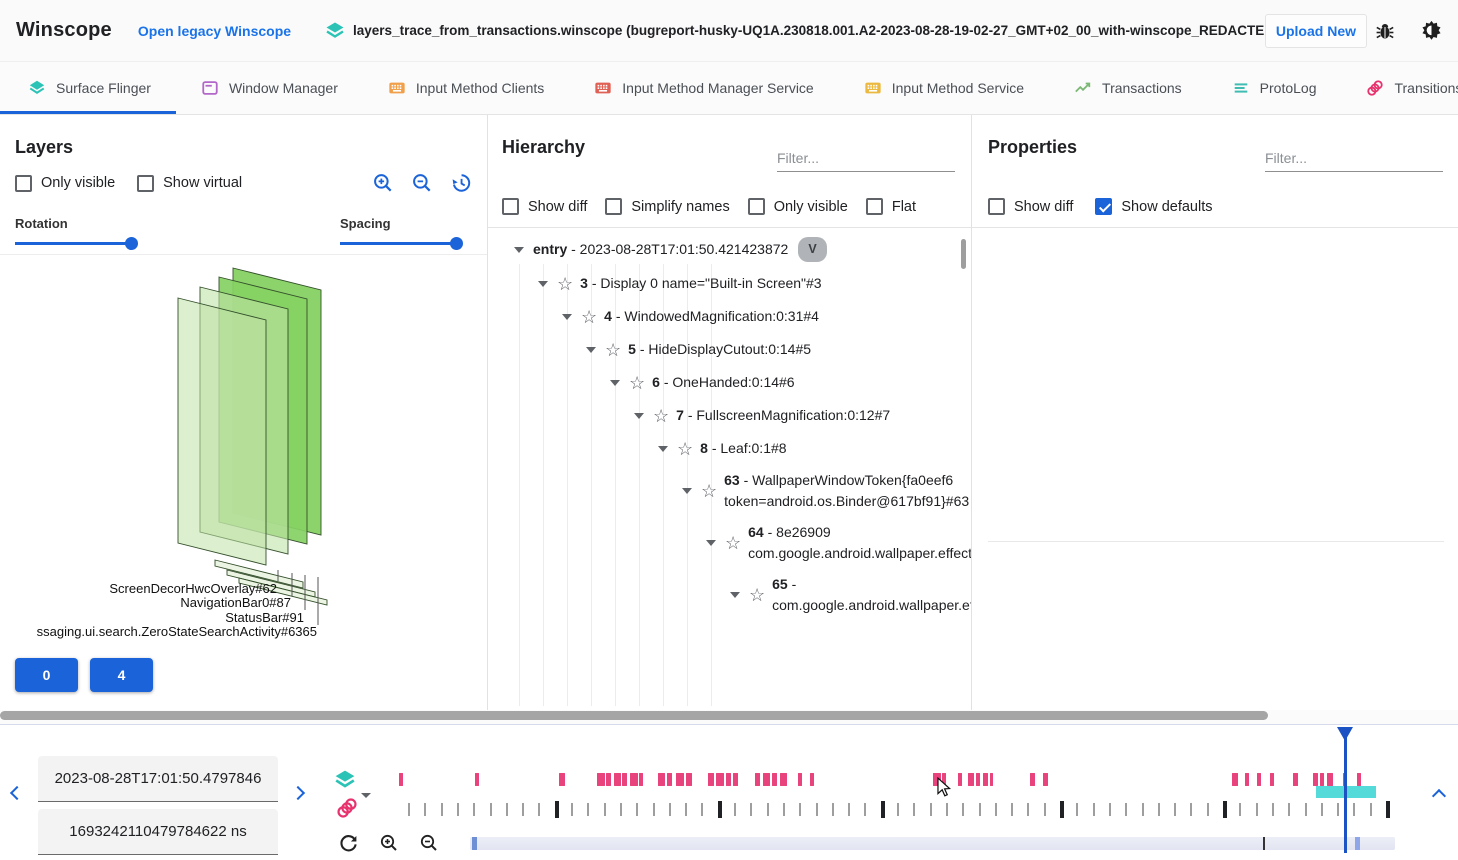  I want to click on dark-mode-toggle-icon, so click(1431, 30).